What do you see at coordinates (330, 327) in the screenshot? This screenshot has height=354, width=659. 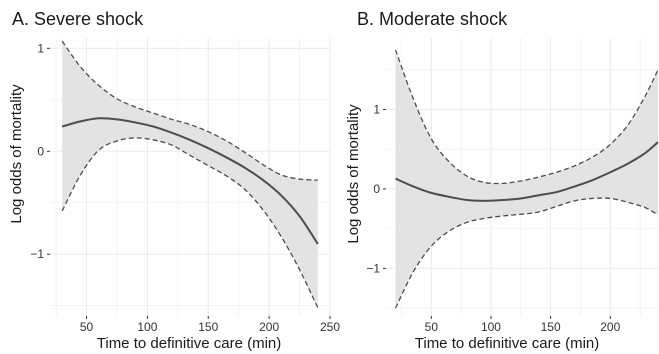 I see `x-tick-label: 250` at bounding box center [330, 327].